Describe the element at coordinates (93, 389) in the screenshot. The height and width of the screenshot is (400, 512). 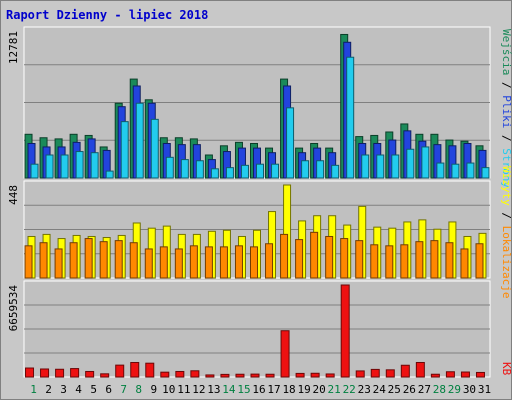
I see `day-label: 5` at that location.